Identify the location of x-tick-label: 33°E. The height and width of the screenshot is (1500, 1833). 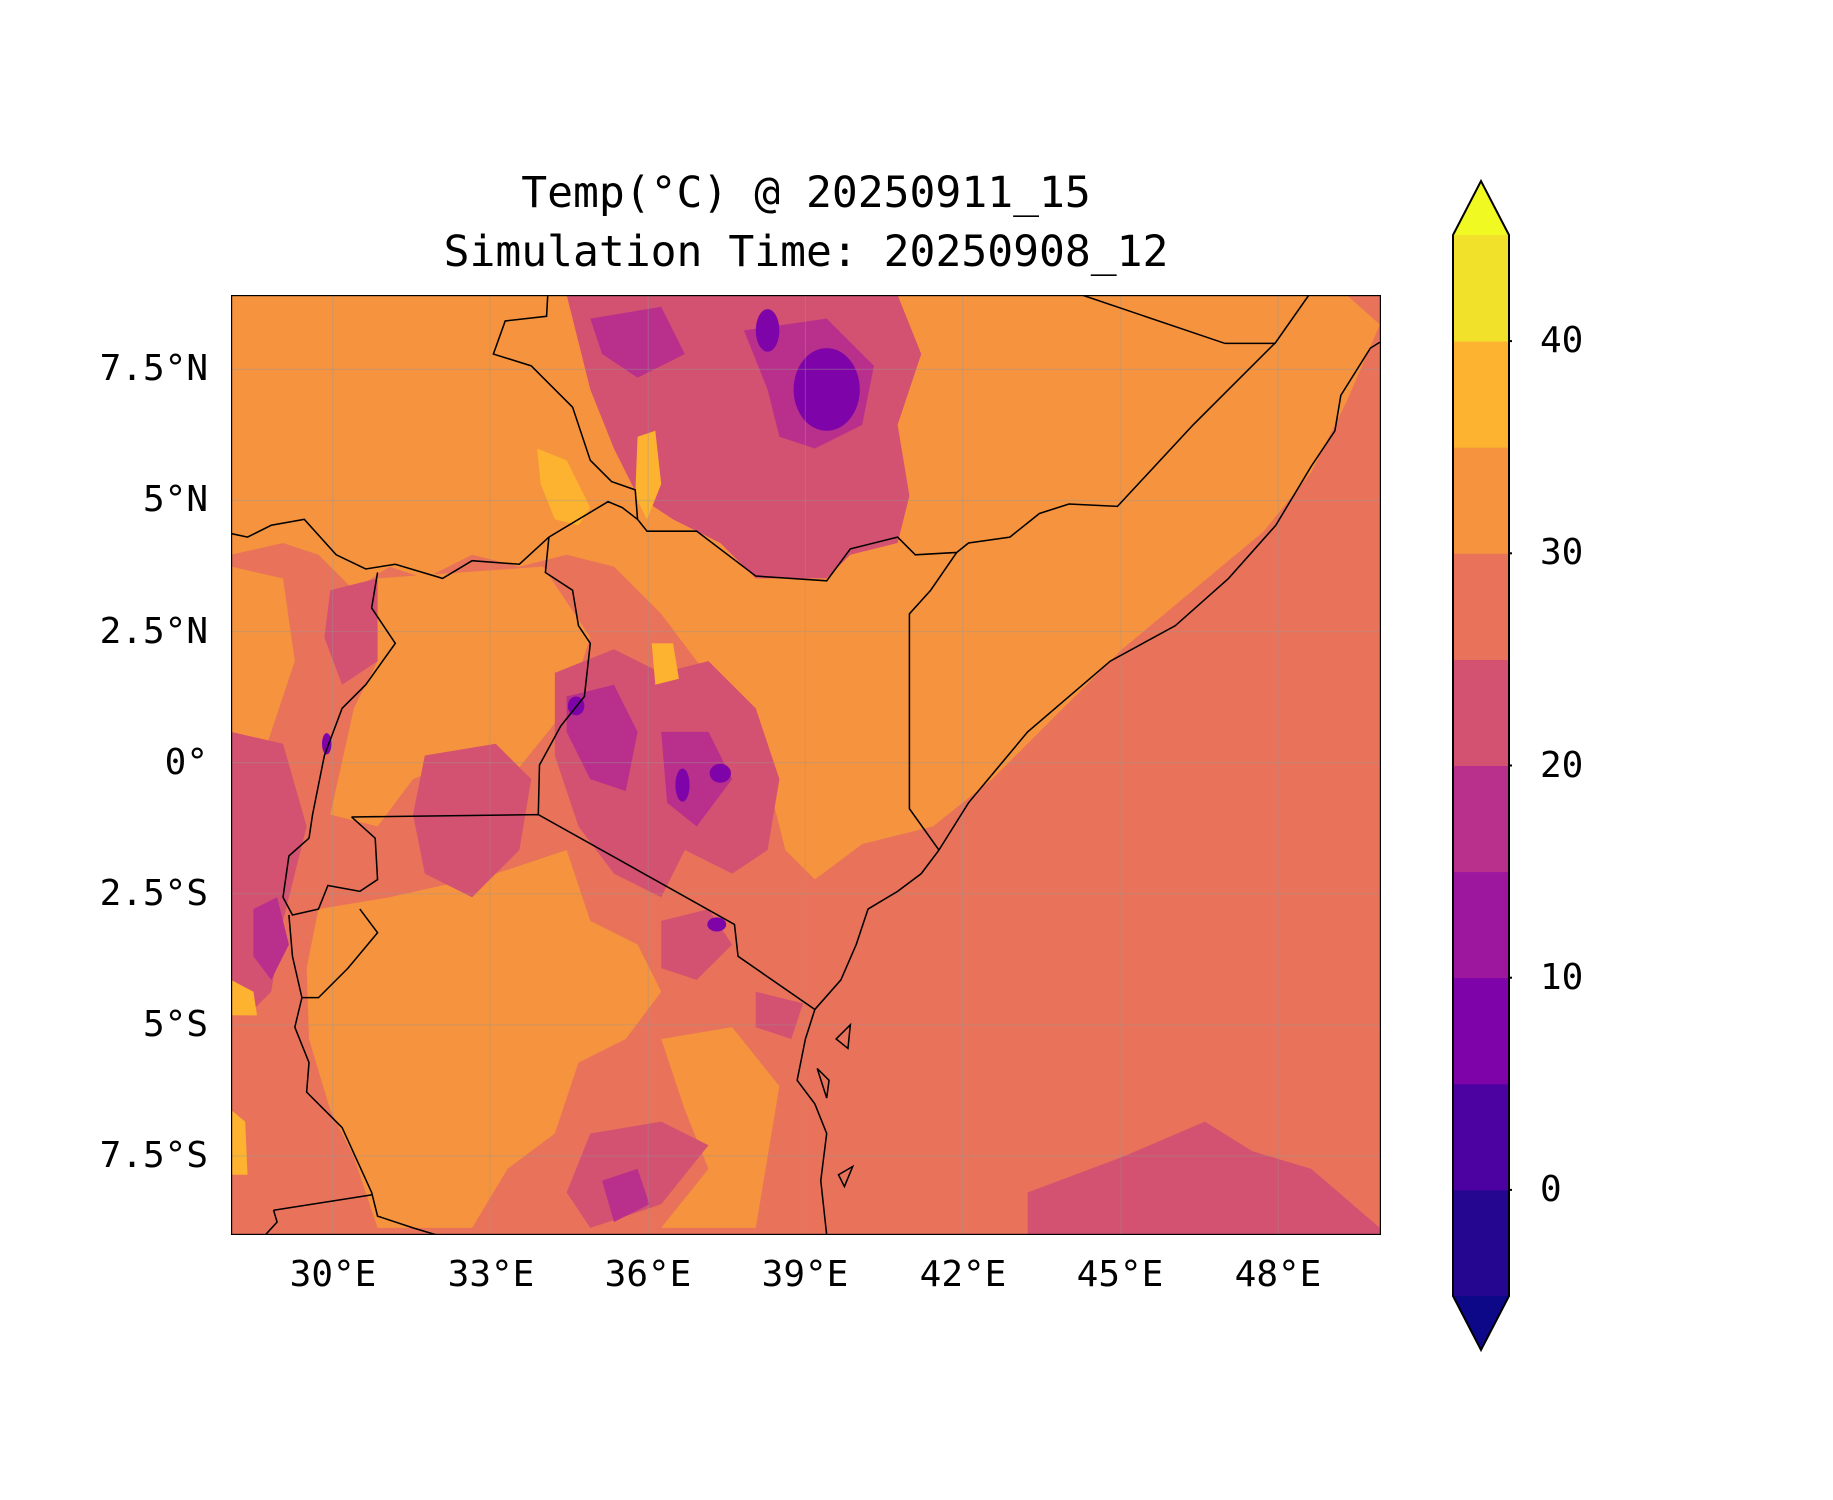
(491, 1274).